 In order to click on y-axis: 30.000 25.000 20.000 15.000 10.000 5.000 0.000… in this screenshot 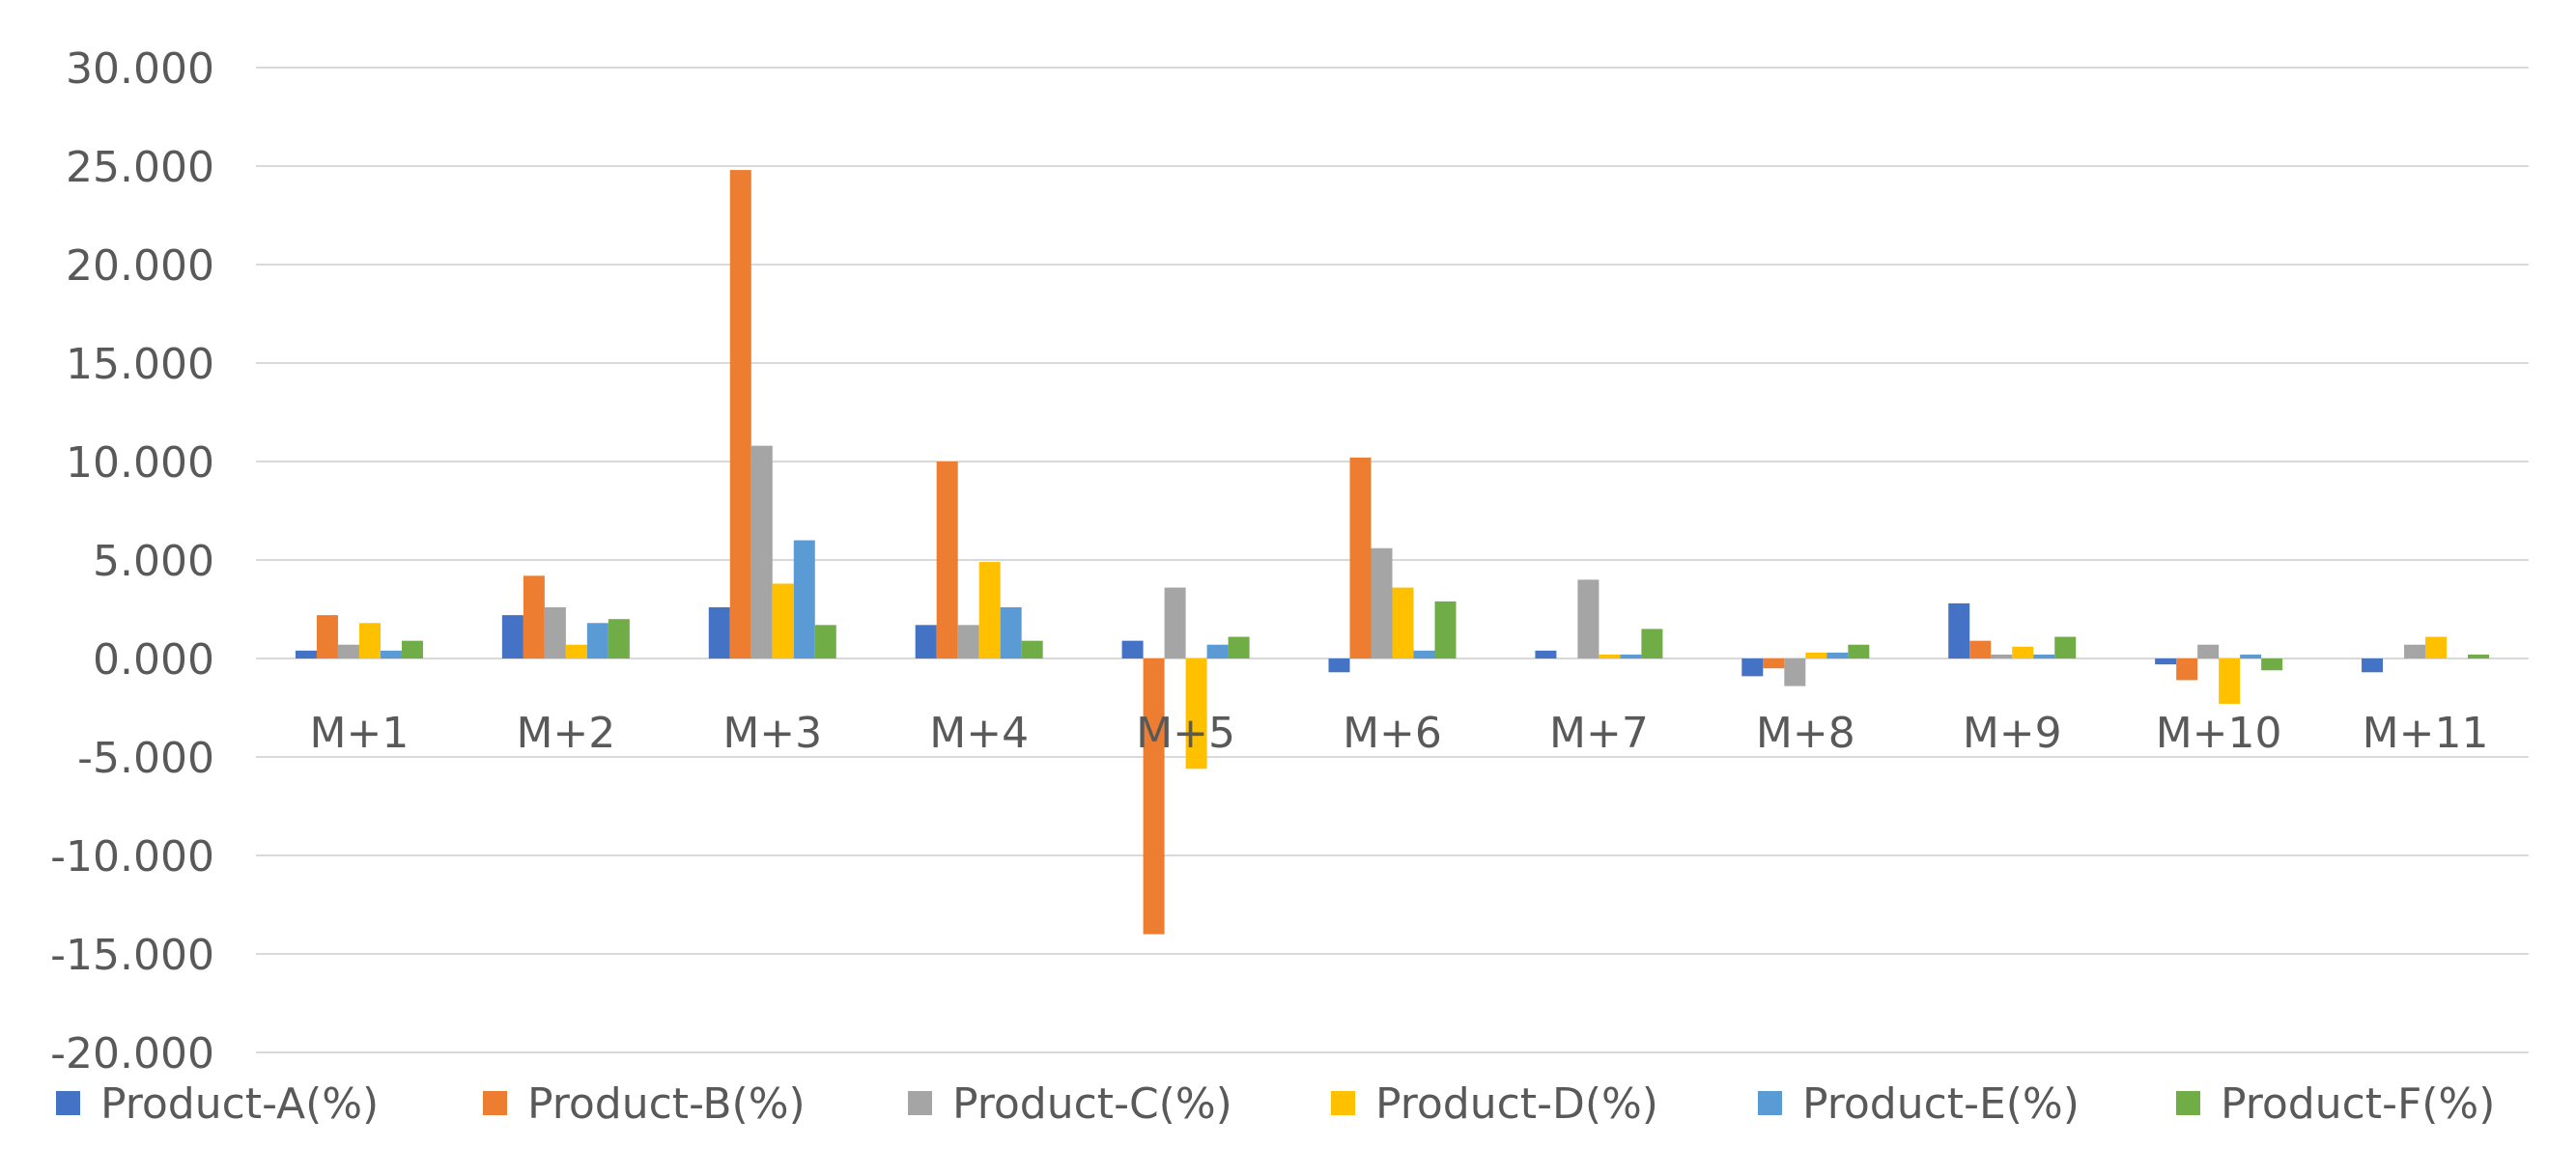, I will do `click(132, 561)`.